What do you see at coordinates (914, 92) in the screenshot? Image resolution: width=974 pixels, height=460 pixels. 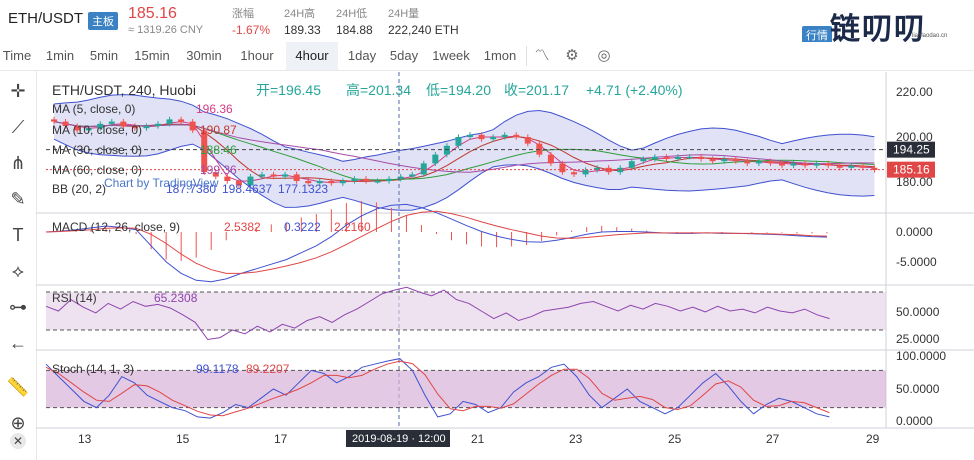 I see `y-tick-label: 220.00` at bounding box center [914, 92].